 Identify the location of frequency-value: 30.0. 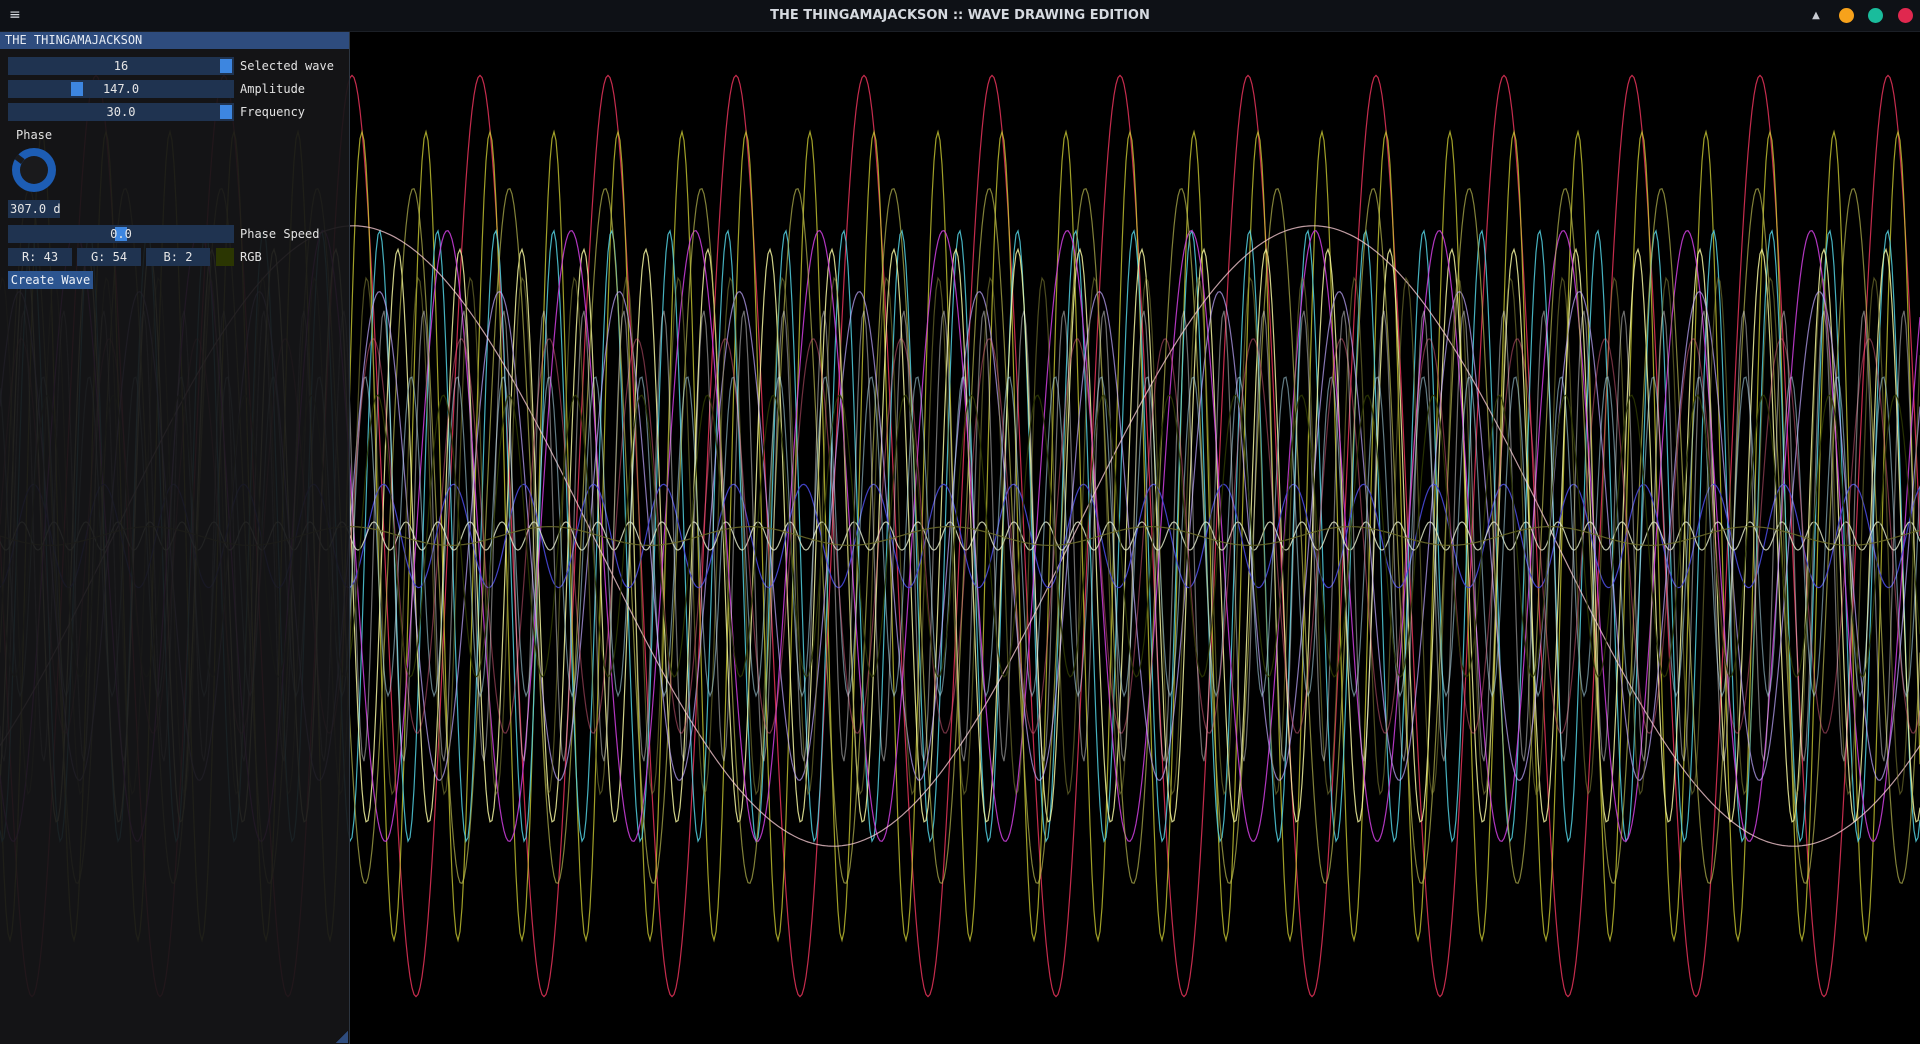
(121, 112).